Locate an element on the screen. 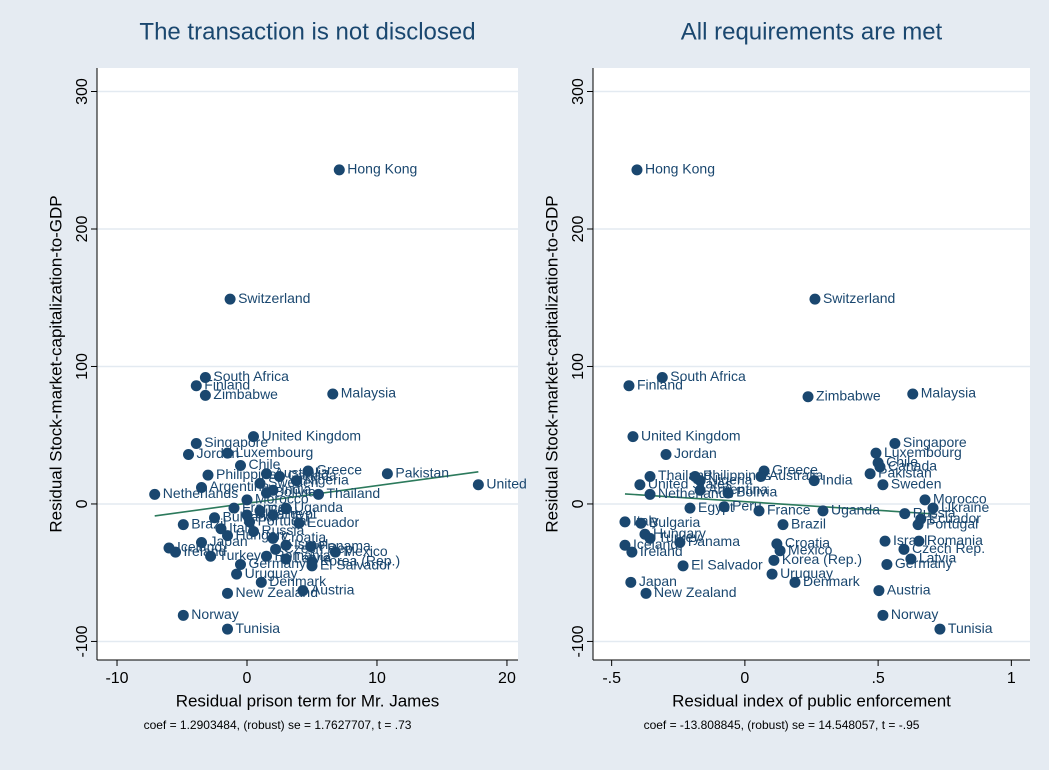  point-label: Russia is located at coordinates (282, 530).